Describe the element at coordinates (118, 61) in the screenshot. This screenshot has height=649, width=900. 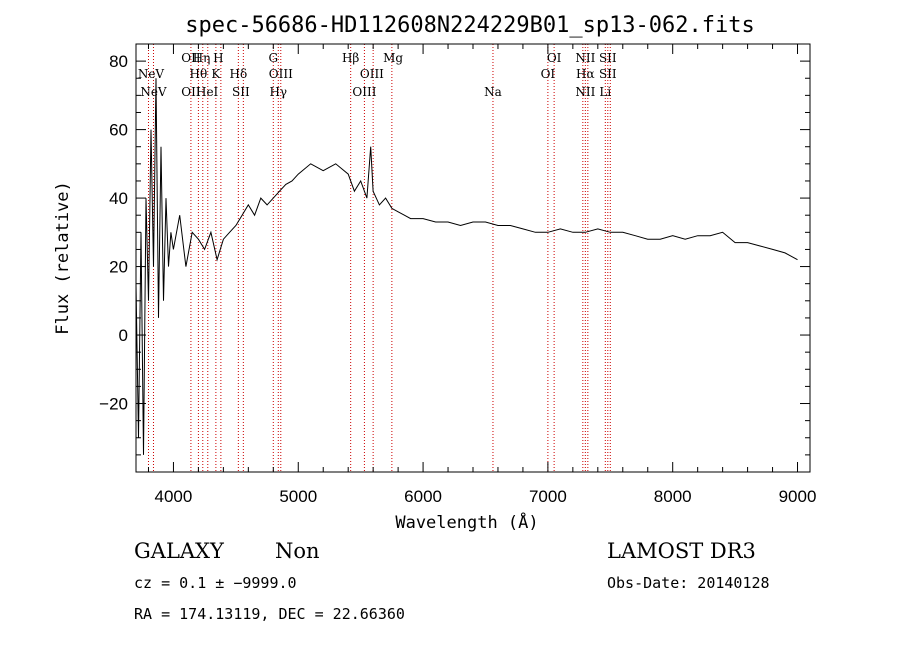
I see `y-tick-label: 80` at that location.